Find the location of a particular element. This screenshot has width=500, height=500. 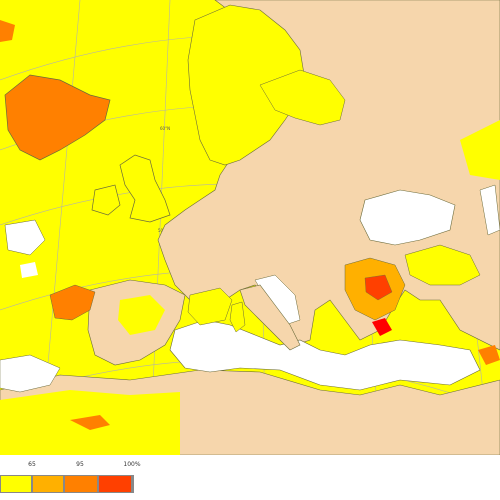

atlantic-white-pocket is located at coordinates (25, 237).